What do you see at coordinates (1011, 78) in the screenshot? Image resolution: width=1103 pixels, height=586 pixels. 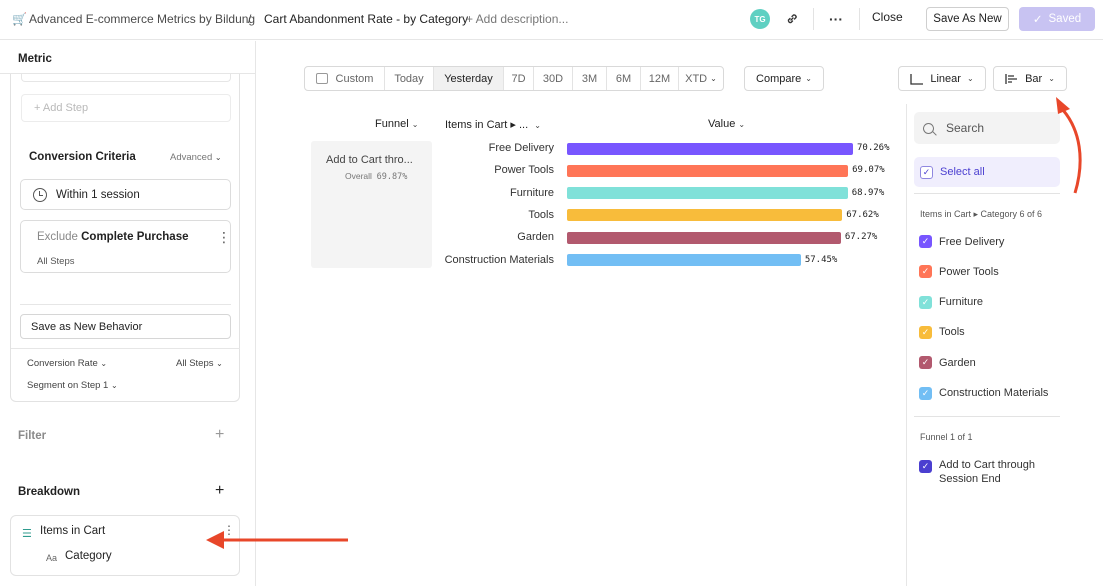 I see `bar-chart-icon` at bounding box center [1011, 78].